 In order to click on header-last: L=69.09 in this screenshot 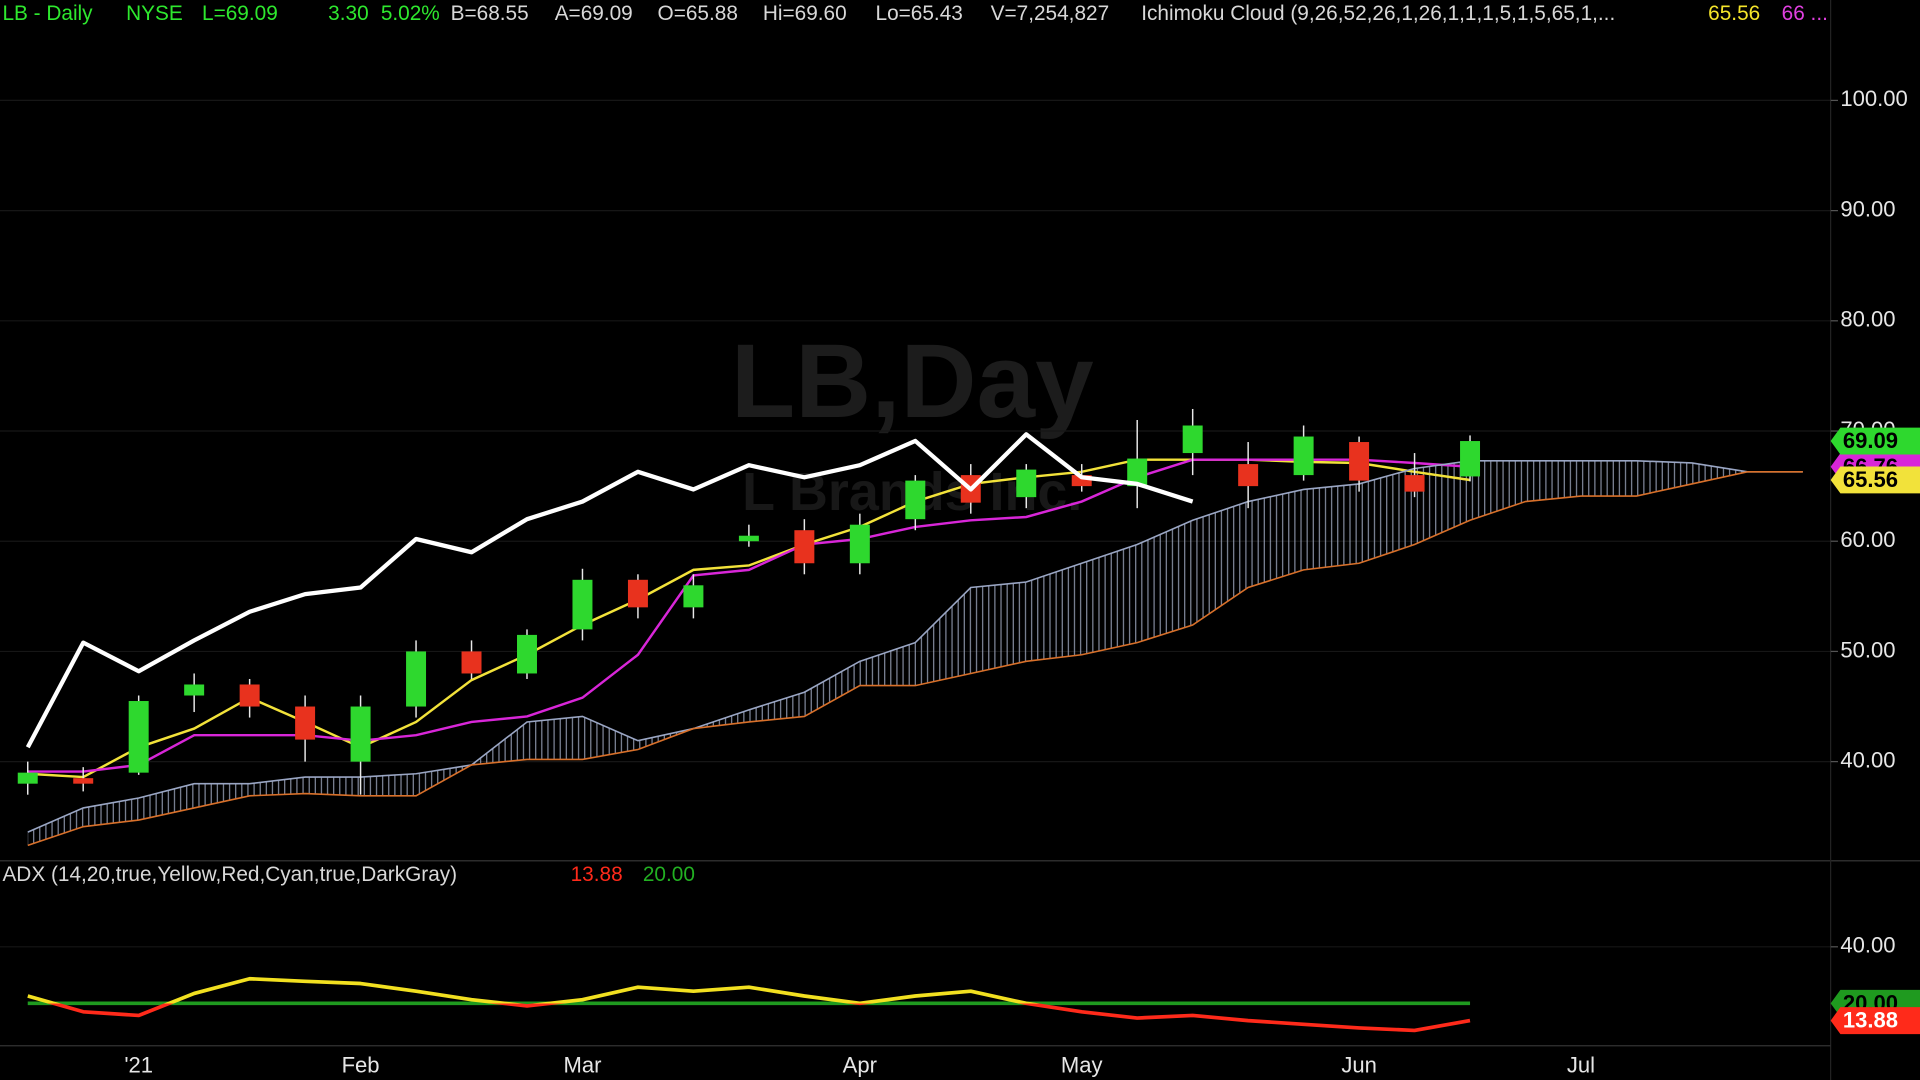, I will do `click(240, 13)`.